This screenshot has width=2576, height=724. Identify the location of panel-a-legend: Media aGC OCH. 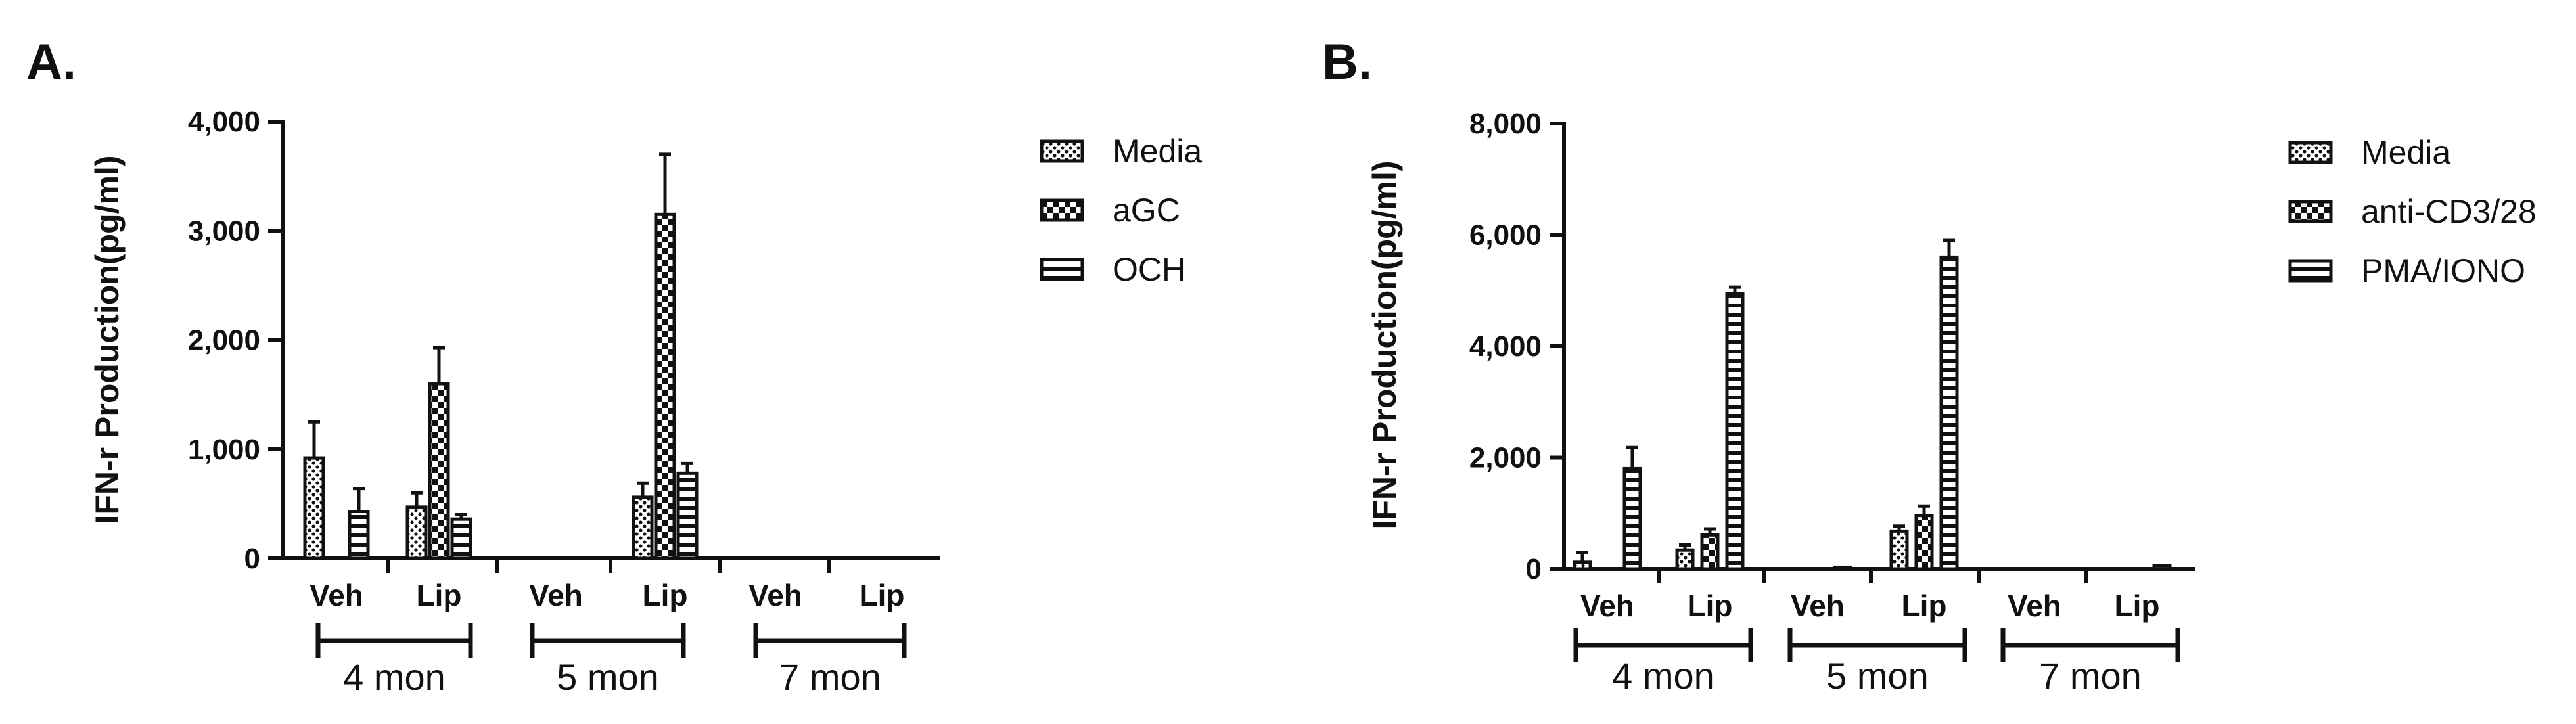
(1121, 210).